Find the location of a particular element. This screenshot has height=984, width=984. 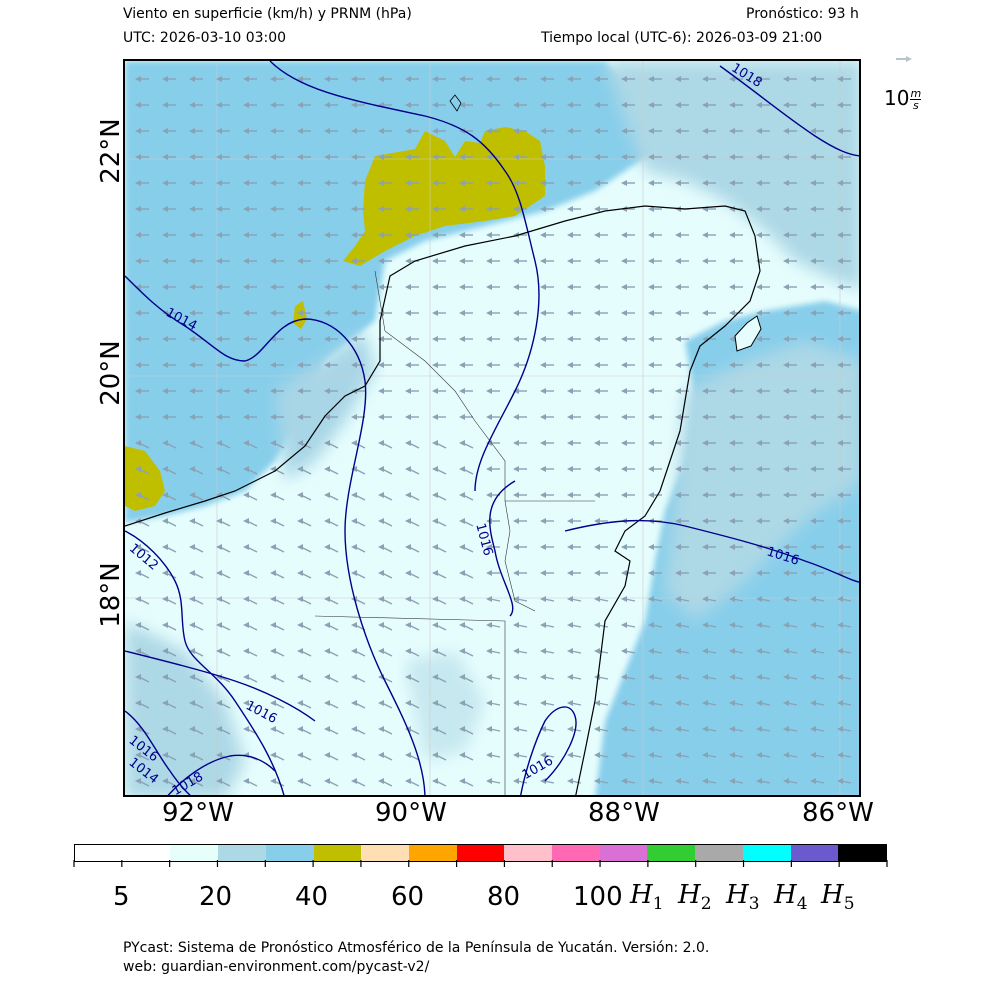

reference-arrow-icon is located at coordinates (904, 59).